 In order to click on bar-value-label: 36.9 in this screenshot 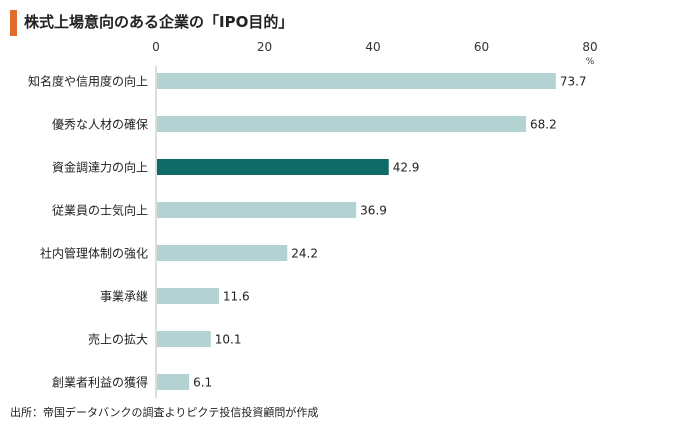, I will do `click(373, 211)`.